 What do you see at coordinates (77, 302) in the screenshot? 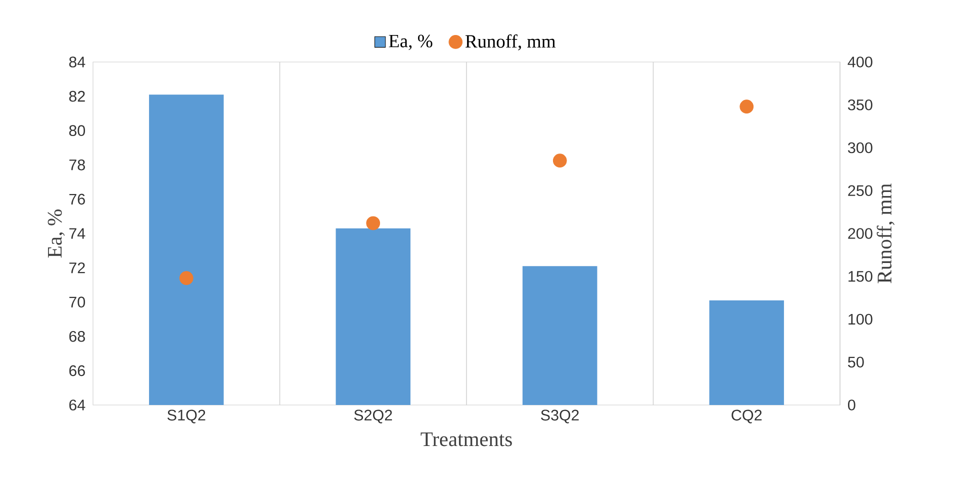
I see `y-tick-label: 70` at bounding box center [77, 302].